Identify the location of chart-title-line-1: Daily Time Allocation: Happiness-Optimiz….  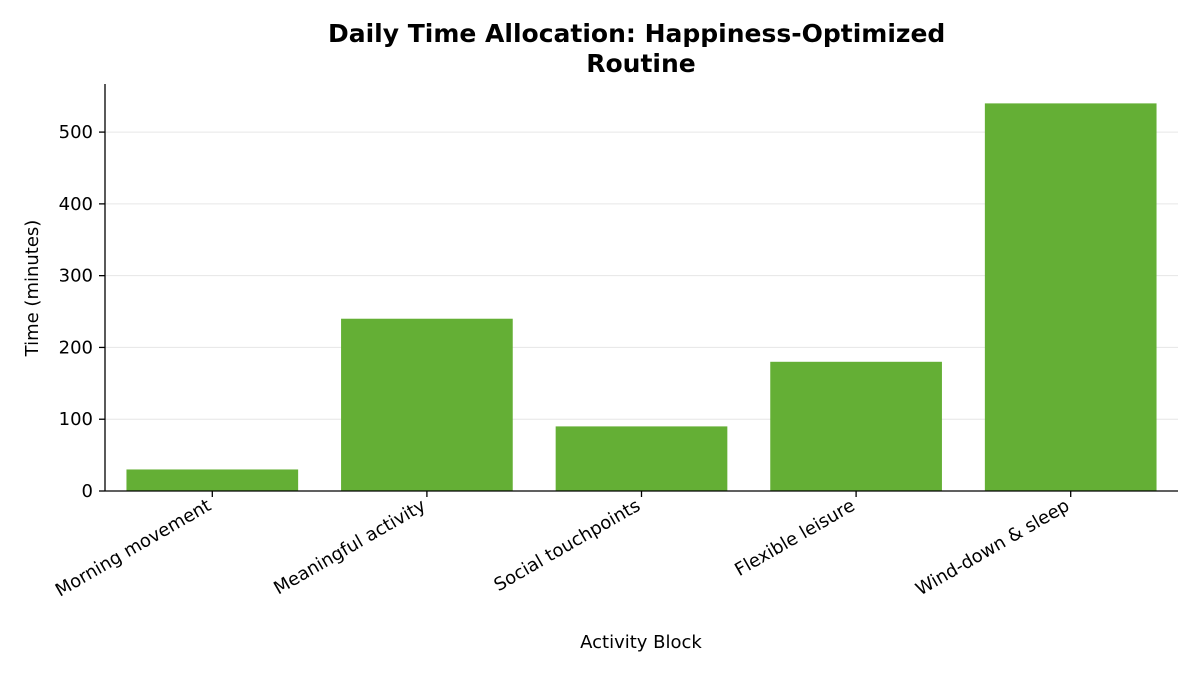
(636, 33).